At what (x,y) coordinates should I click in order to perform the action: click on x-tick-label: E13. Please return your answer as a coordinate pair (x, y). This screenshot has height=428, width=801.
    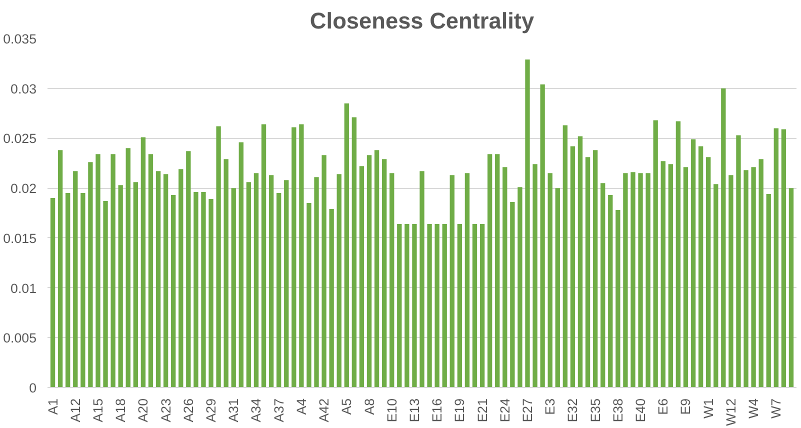
    Looking at the image, I should click on (414, 410).